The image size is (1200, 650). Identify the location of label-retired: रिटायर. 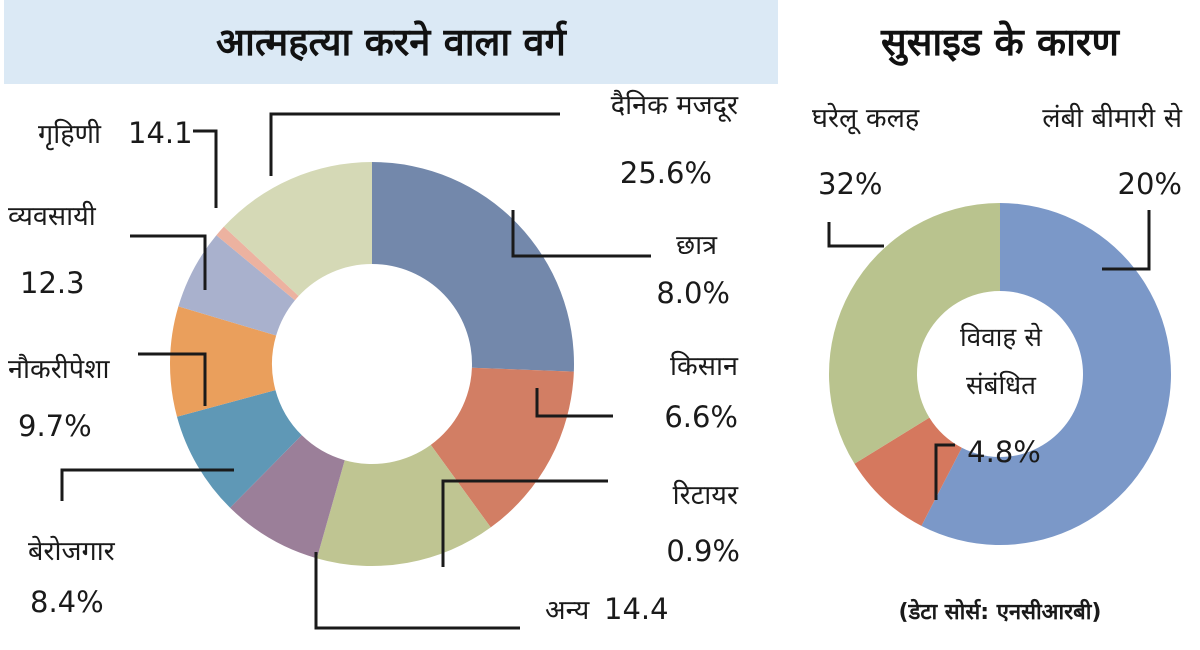
(706, 495).